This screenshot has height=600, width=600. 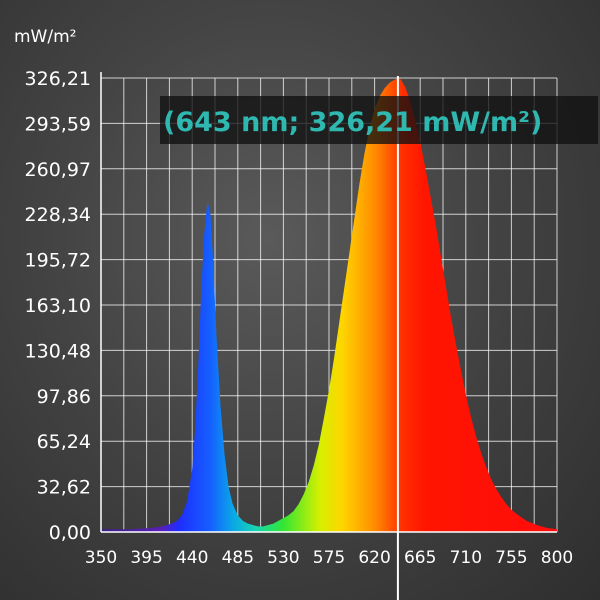 What do you see at coordinates (58, 261) in the screenshot?
I see `y-tick-label: 195,72` at bounding box center [58, 261].